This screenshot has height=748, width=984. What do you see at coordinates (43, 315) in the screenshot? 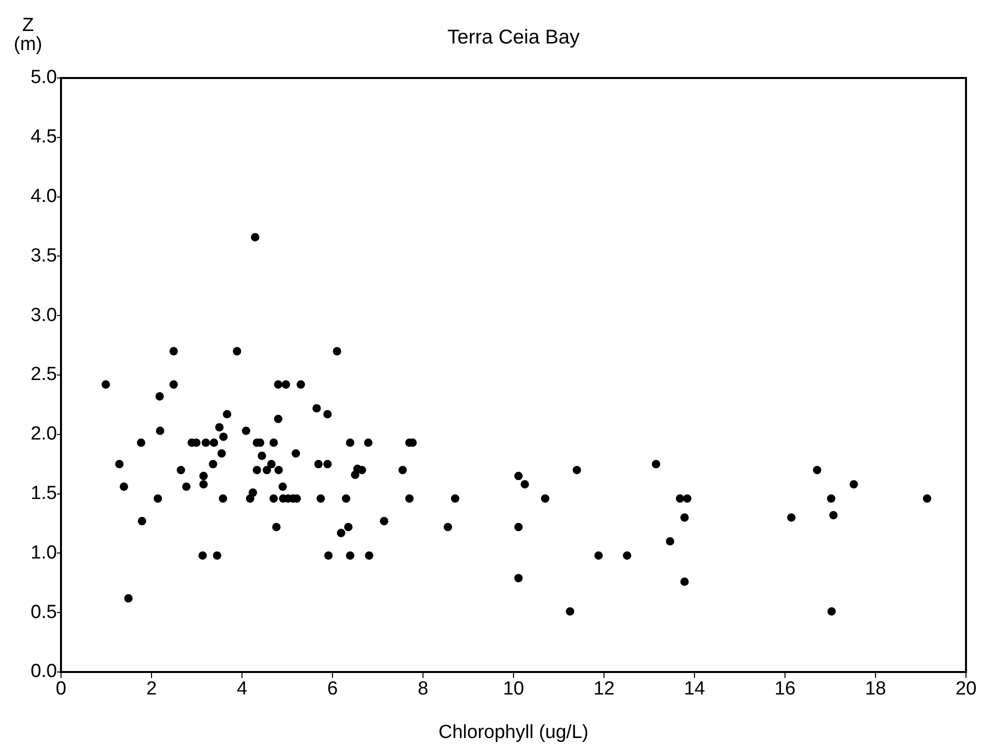
I see `y-tick-label: 3.0` at bounding box center [43, 315].